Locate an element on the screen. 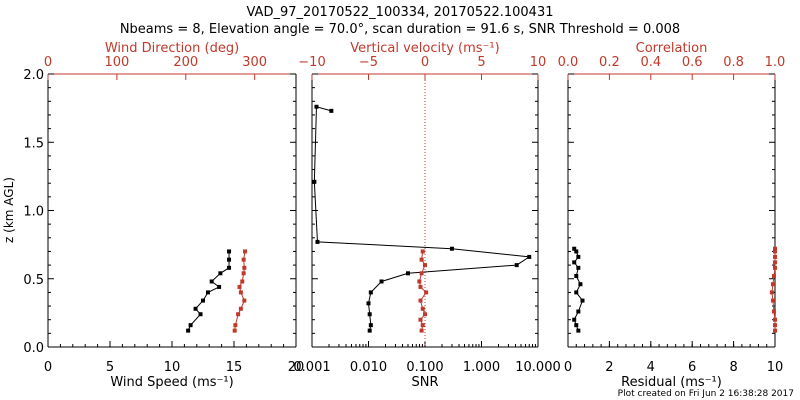 Image resolution: width=800 pixels, height=400 pixels. snr-top-tick-label: 0 is located at coordinates (425, 62).